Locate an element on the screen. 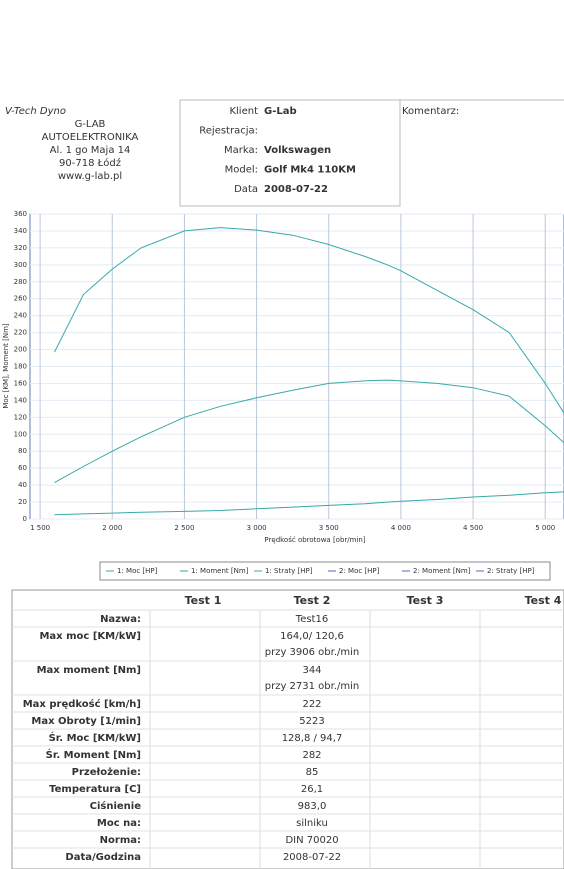 Image resolution: width=564 pixels, height=869 pixels. row-label: Norma: is located at coordinates (120, 840).